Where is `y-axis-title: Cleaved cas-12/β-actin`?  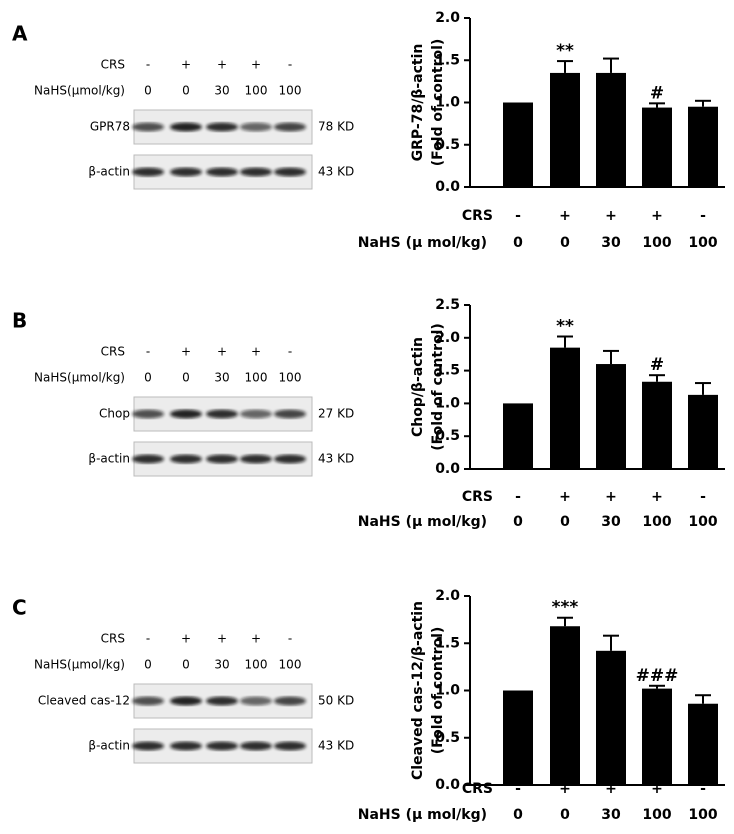 y-axis-title: Cleaved cas-12/β-actin is located at coordinates (418, 690).